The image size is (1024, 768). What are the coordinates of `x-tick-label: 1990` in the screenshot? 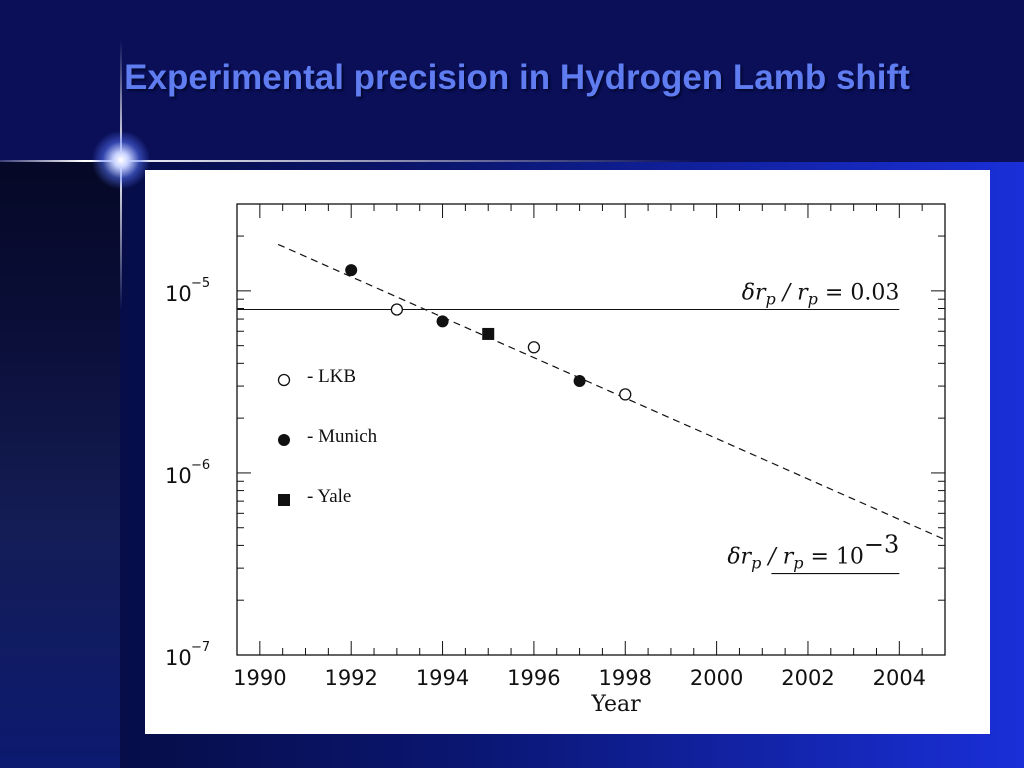 It's located at (259, 678).